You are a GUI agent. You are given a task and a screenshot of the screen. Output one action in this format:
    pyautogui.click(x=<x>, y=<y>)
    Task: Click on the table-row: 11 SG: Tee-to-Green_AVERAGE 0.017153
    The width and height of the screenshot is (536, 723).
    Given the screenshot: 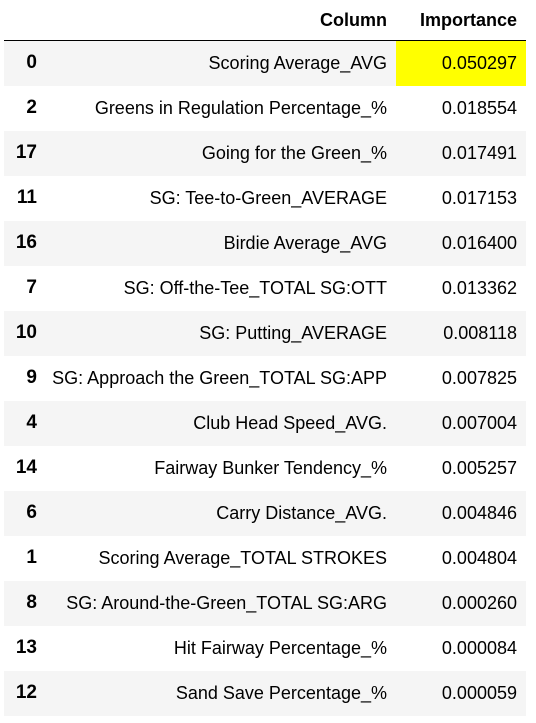 What is the action you would take?
    pyautogui.click(x=265, y=198)
    